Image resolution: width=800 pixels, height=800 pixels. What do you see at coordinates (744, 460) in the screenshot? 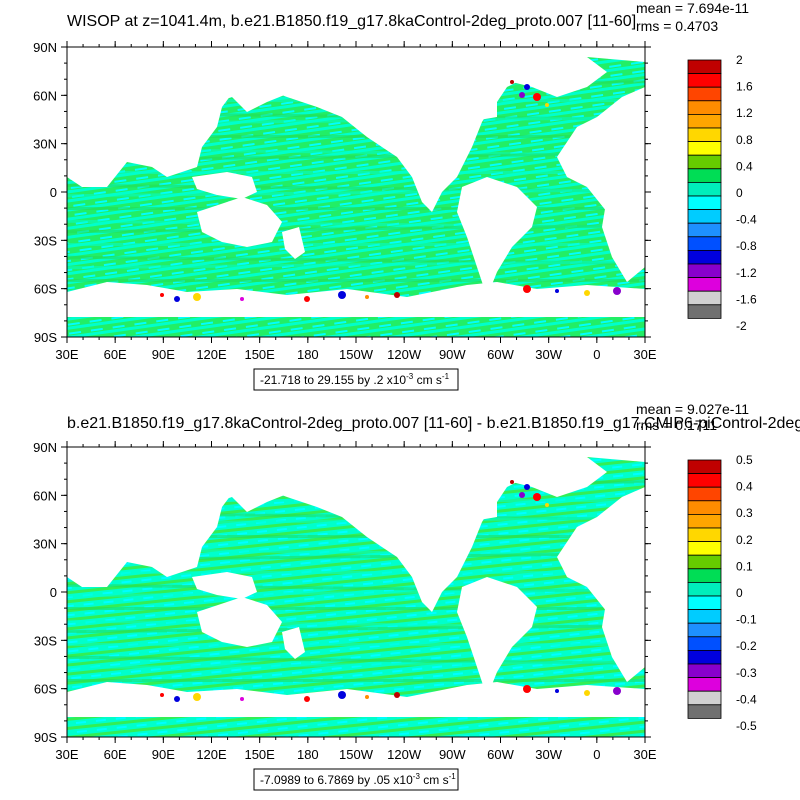
I see `colorbar-label: 0.5` at bounding box center [744, 460].